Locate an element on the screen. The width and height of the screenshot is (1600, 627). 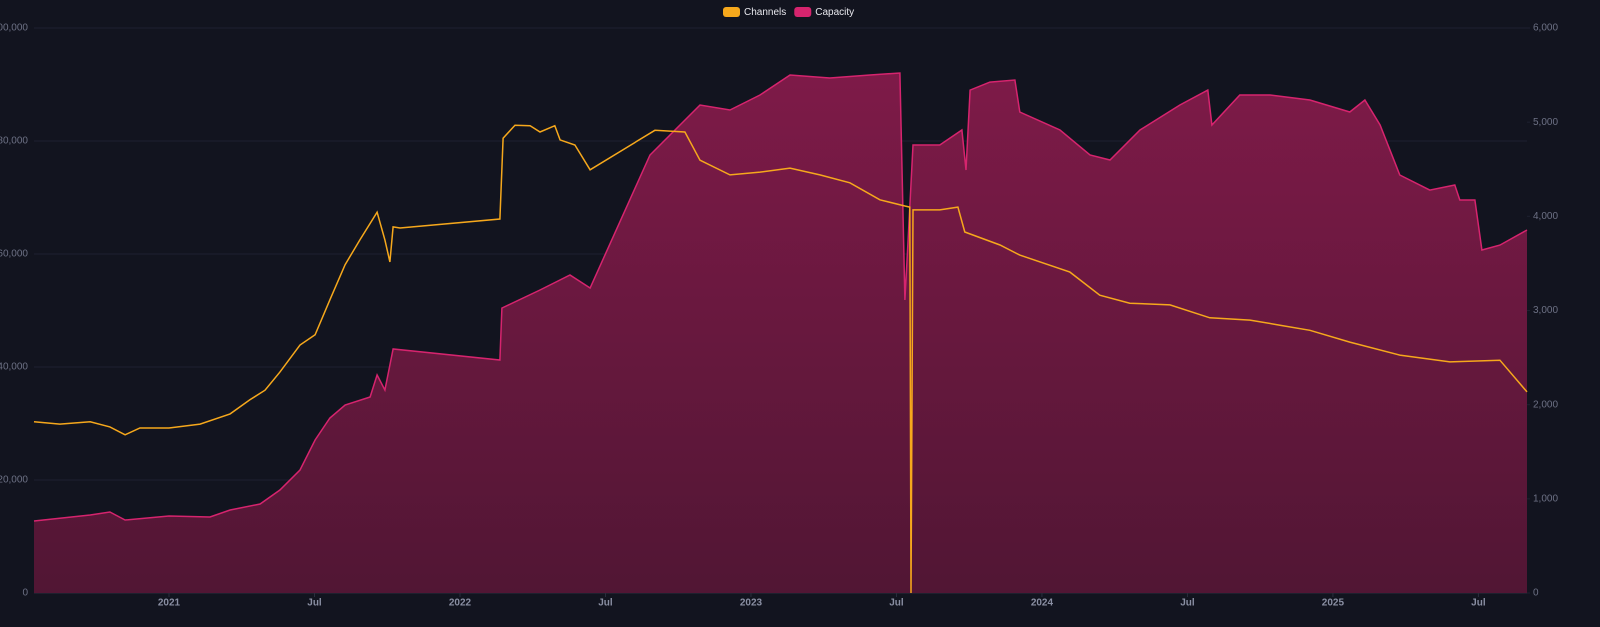
y2-tick-label: 1,000 is located at coordinates (1545, 498).